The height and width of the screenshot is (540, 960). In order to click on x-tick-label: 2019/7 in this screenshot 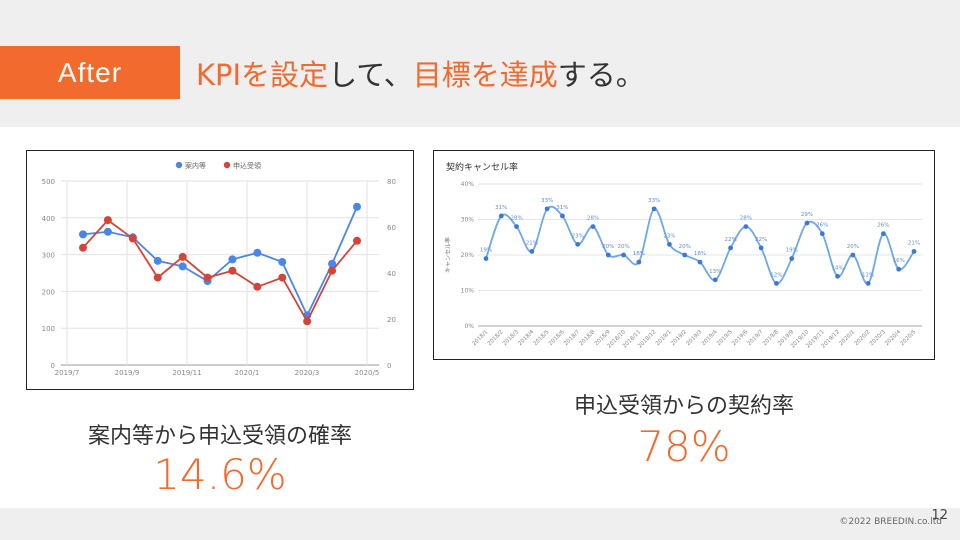, I will do `click(67, 373)`.